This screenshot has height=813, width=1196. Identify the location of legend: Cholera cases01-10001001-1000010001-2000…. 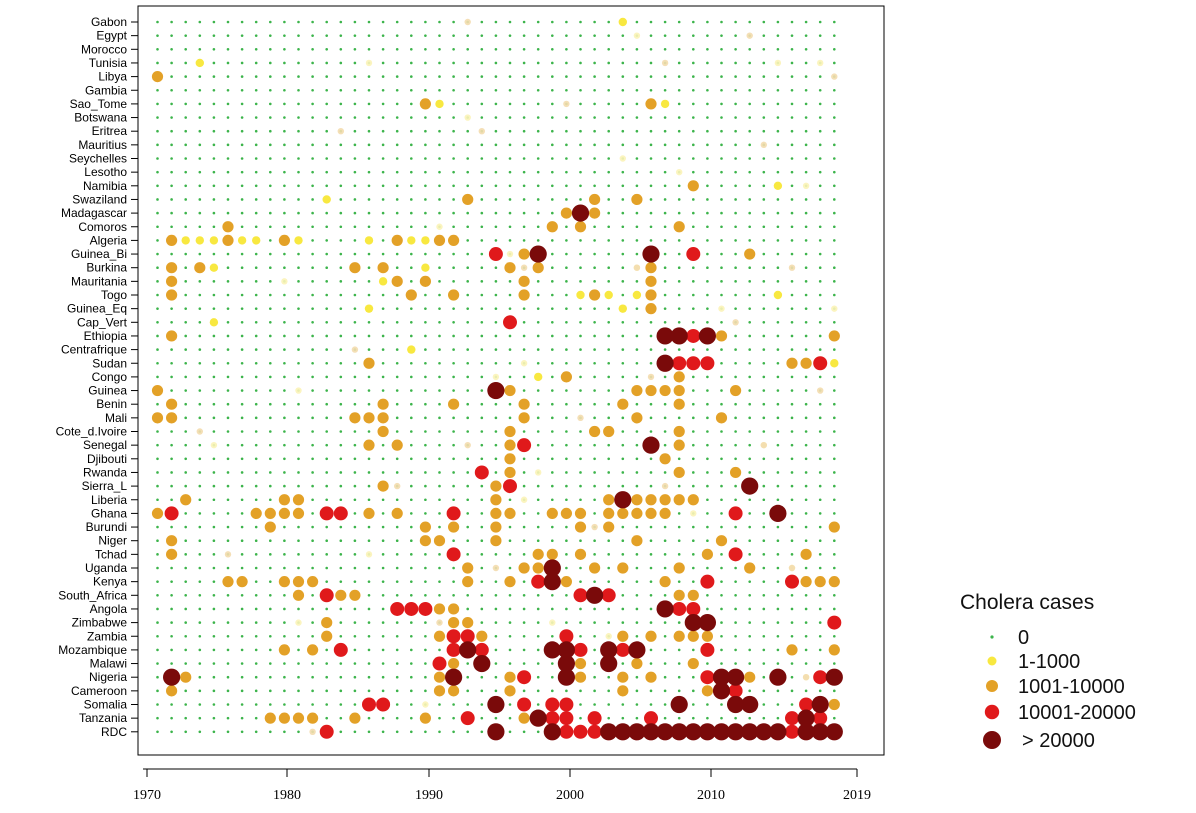
(1048, 671).